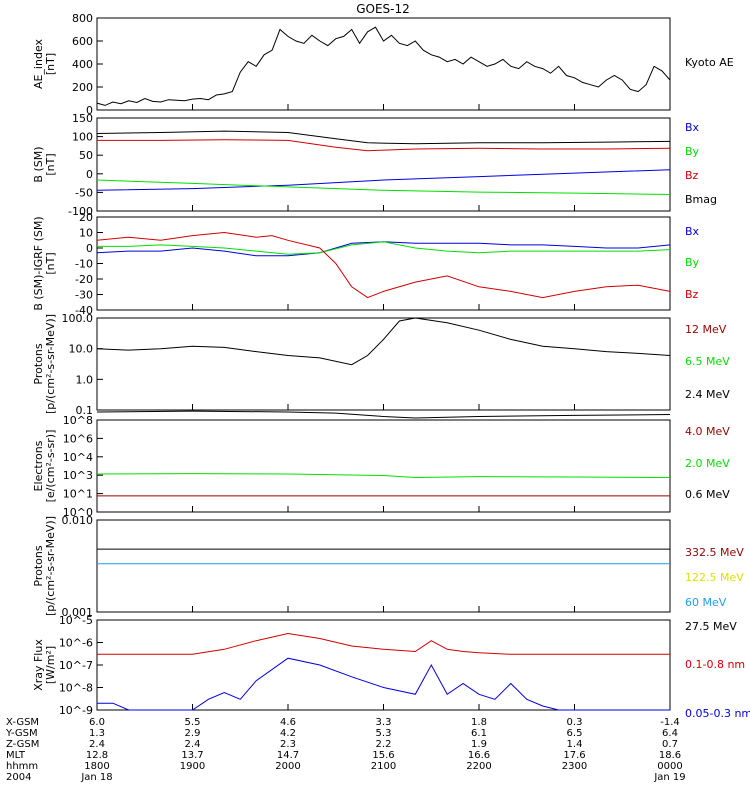 The width and height of the screenshot is (750, 804). I want to click on legend-label: 122.5 MeV, so click(714, 577).